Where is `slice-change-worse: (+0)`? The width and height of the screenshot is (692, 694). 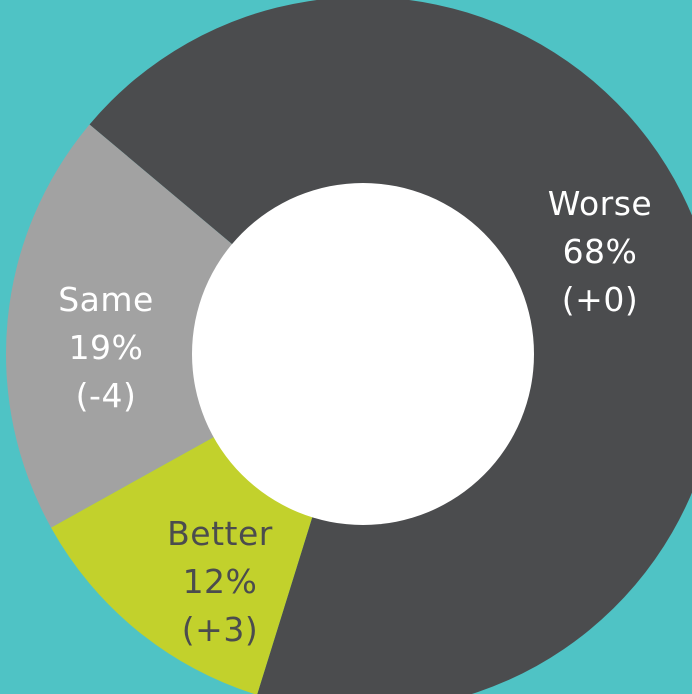
slice-change-worse: (+0) is located at coordinates (600, 299).